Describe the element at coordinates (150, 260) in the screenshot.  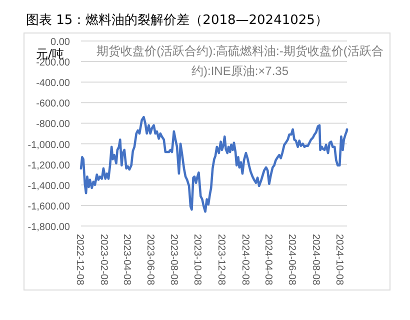
I see `x-tick-label: 2023-06-08` at that location.